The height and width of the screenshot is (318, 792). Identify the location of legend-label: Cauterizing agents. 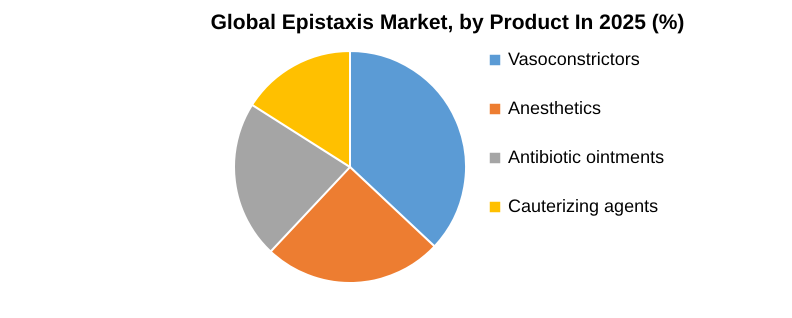
(583, 206).